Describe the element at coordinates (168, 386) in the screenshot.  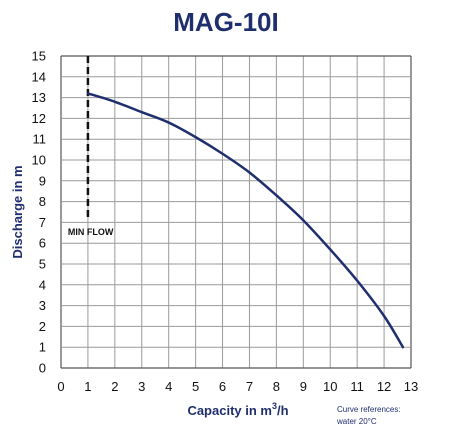
I see `x-tick-label: 4` at that location.